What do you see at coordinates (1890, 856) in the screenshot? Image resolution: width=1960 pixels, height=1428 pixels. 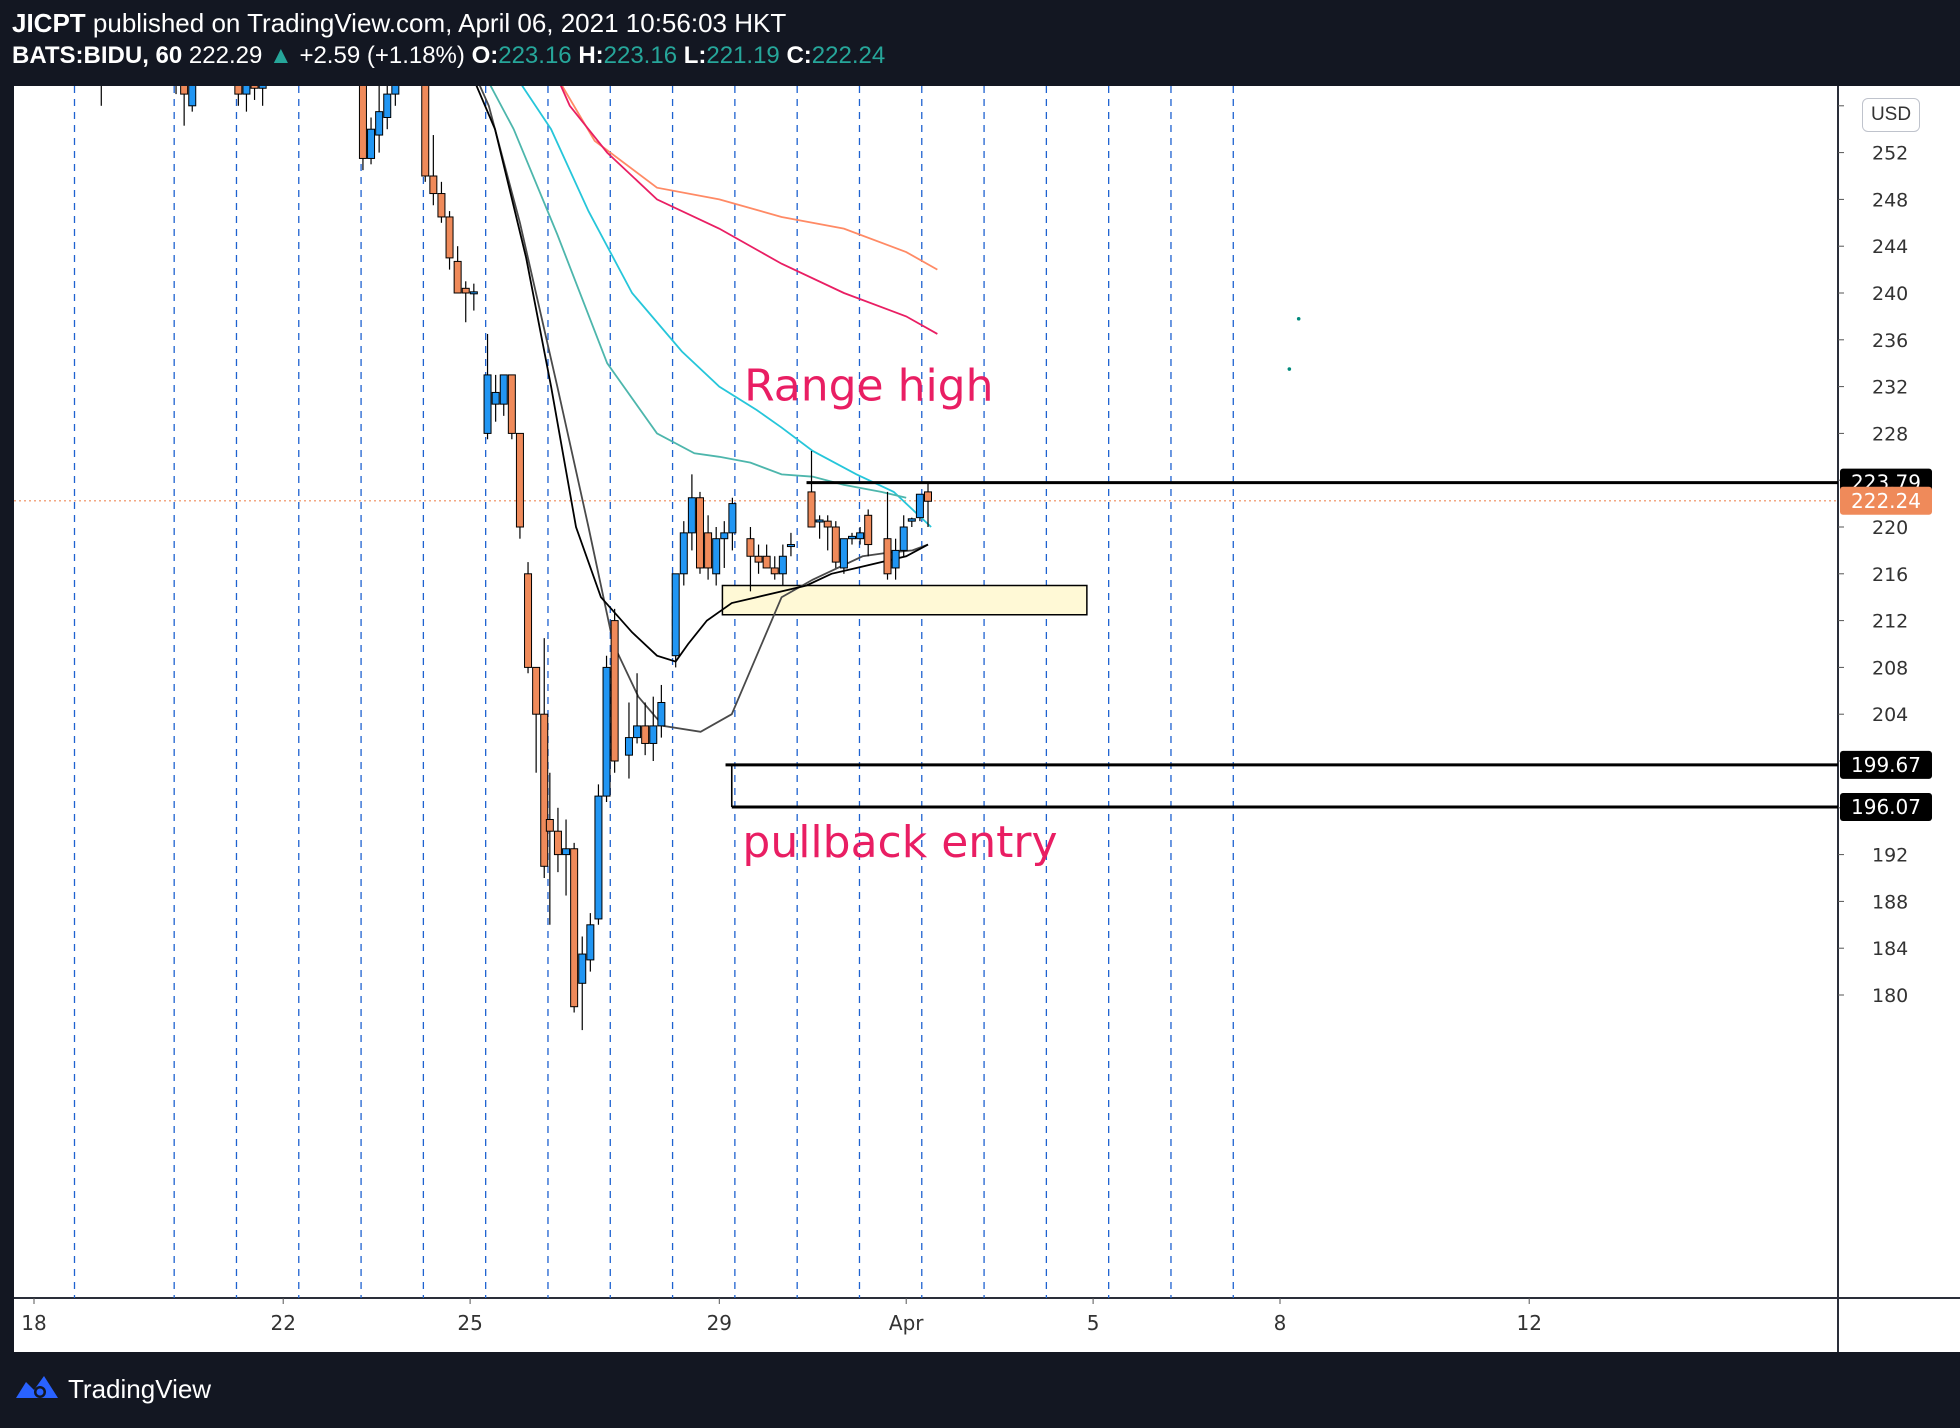 I see `price-tick-label: 192` at bounding box center [1890, 856].